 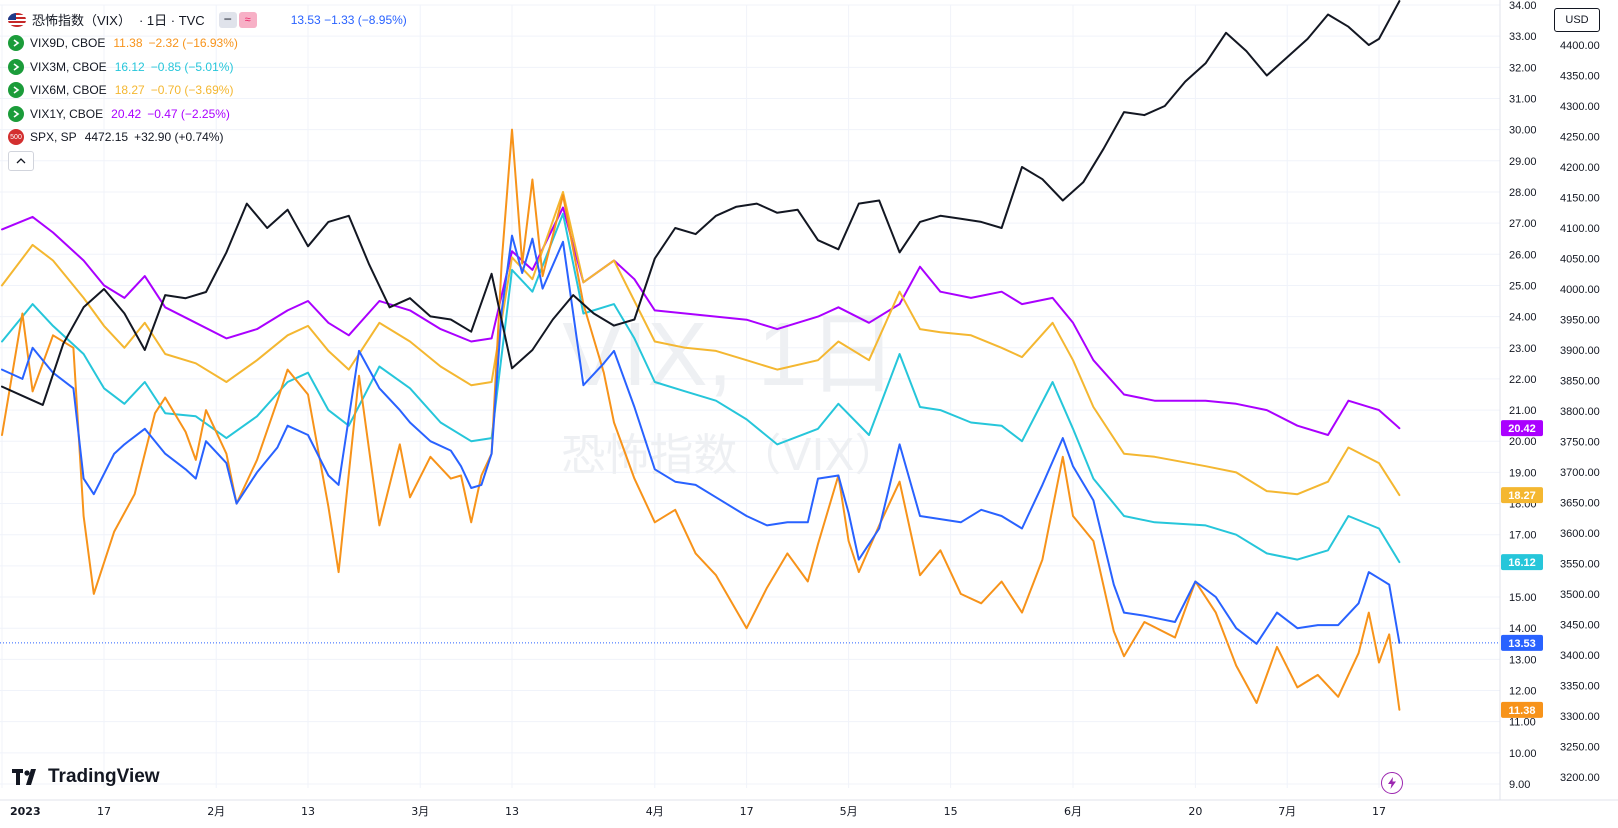 I want to click on legend-collapse-button, so click(x=21, y=161).